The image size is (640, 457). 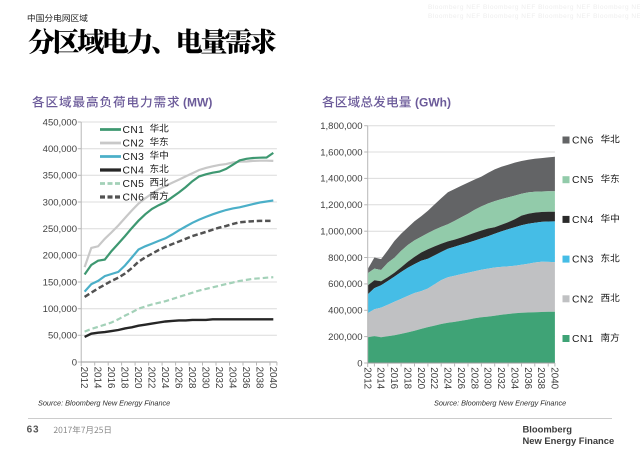 What do you see at coordinates (60, 176) in the screenshot?
I see `svg-text: 350,000` at bounding box center [60, 176].